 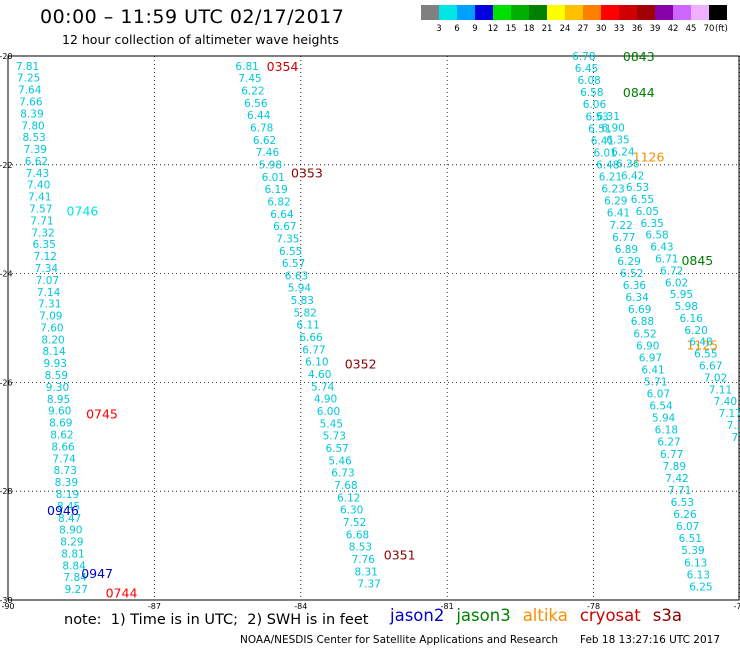 I want to click on swh-value: 5.45, so click(x=331, y=424).